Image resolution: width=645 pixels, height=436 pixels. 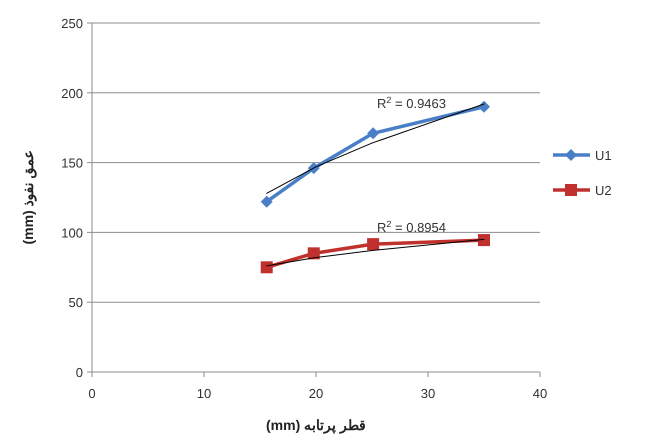 I want to click on x-axis-title: قطر پرتابه (mm), so click(x=316, y=425).